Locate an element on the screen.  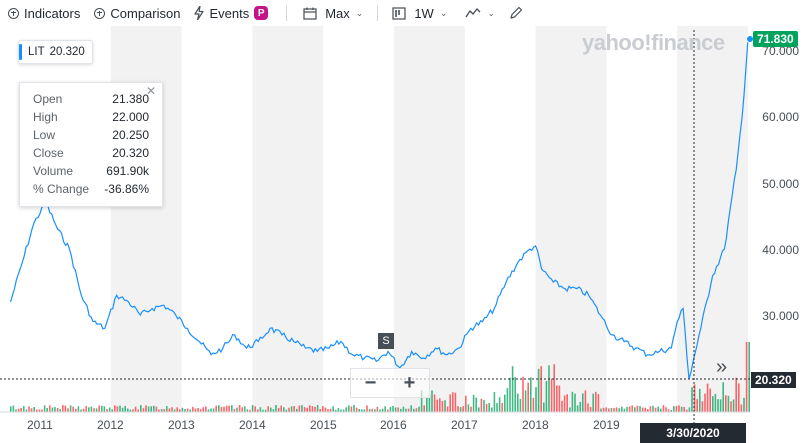
series-legend: LIT 20.320 is located at coordinates (55, 52).